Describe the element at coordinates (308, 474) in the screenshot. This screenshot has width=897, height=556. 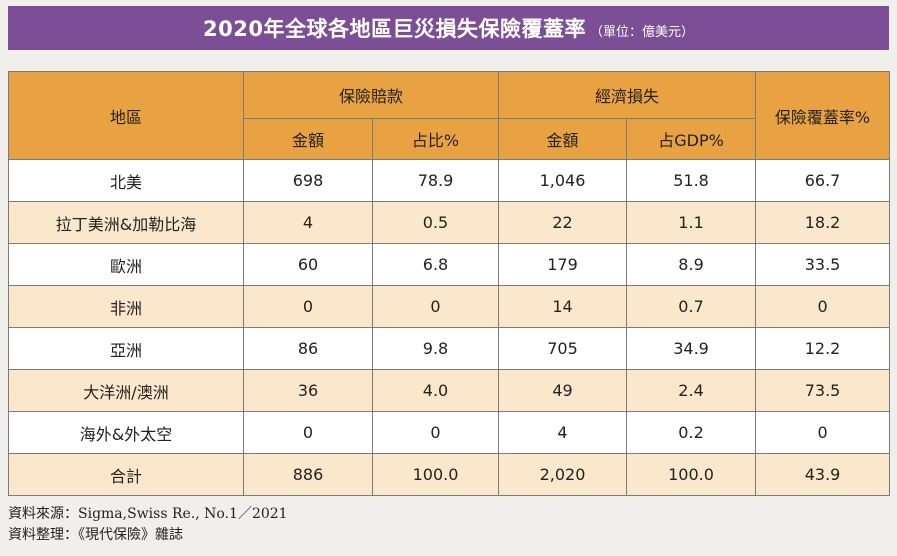
I see `insured-amount-cell: 886` at that location.